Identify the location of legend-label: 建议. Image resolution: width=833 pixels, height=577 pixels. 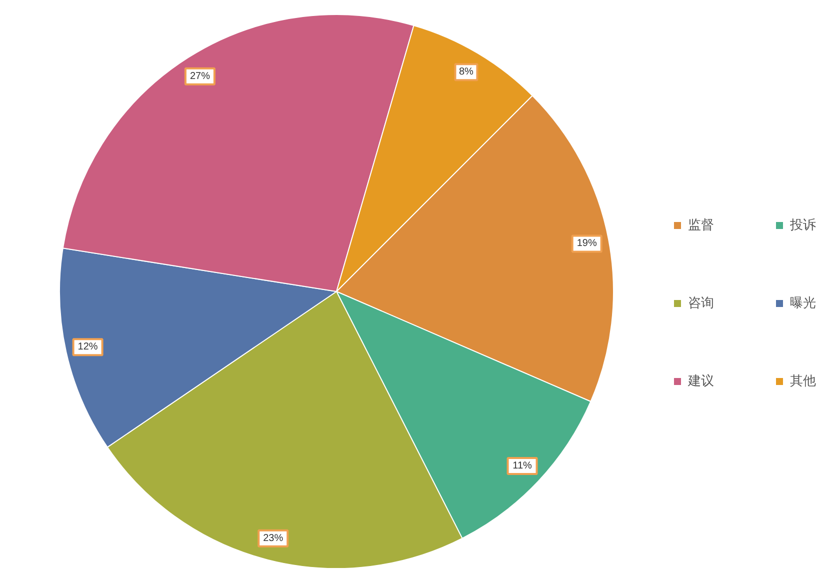
(701, 381).